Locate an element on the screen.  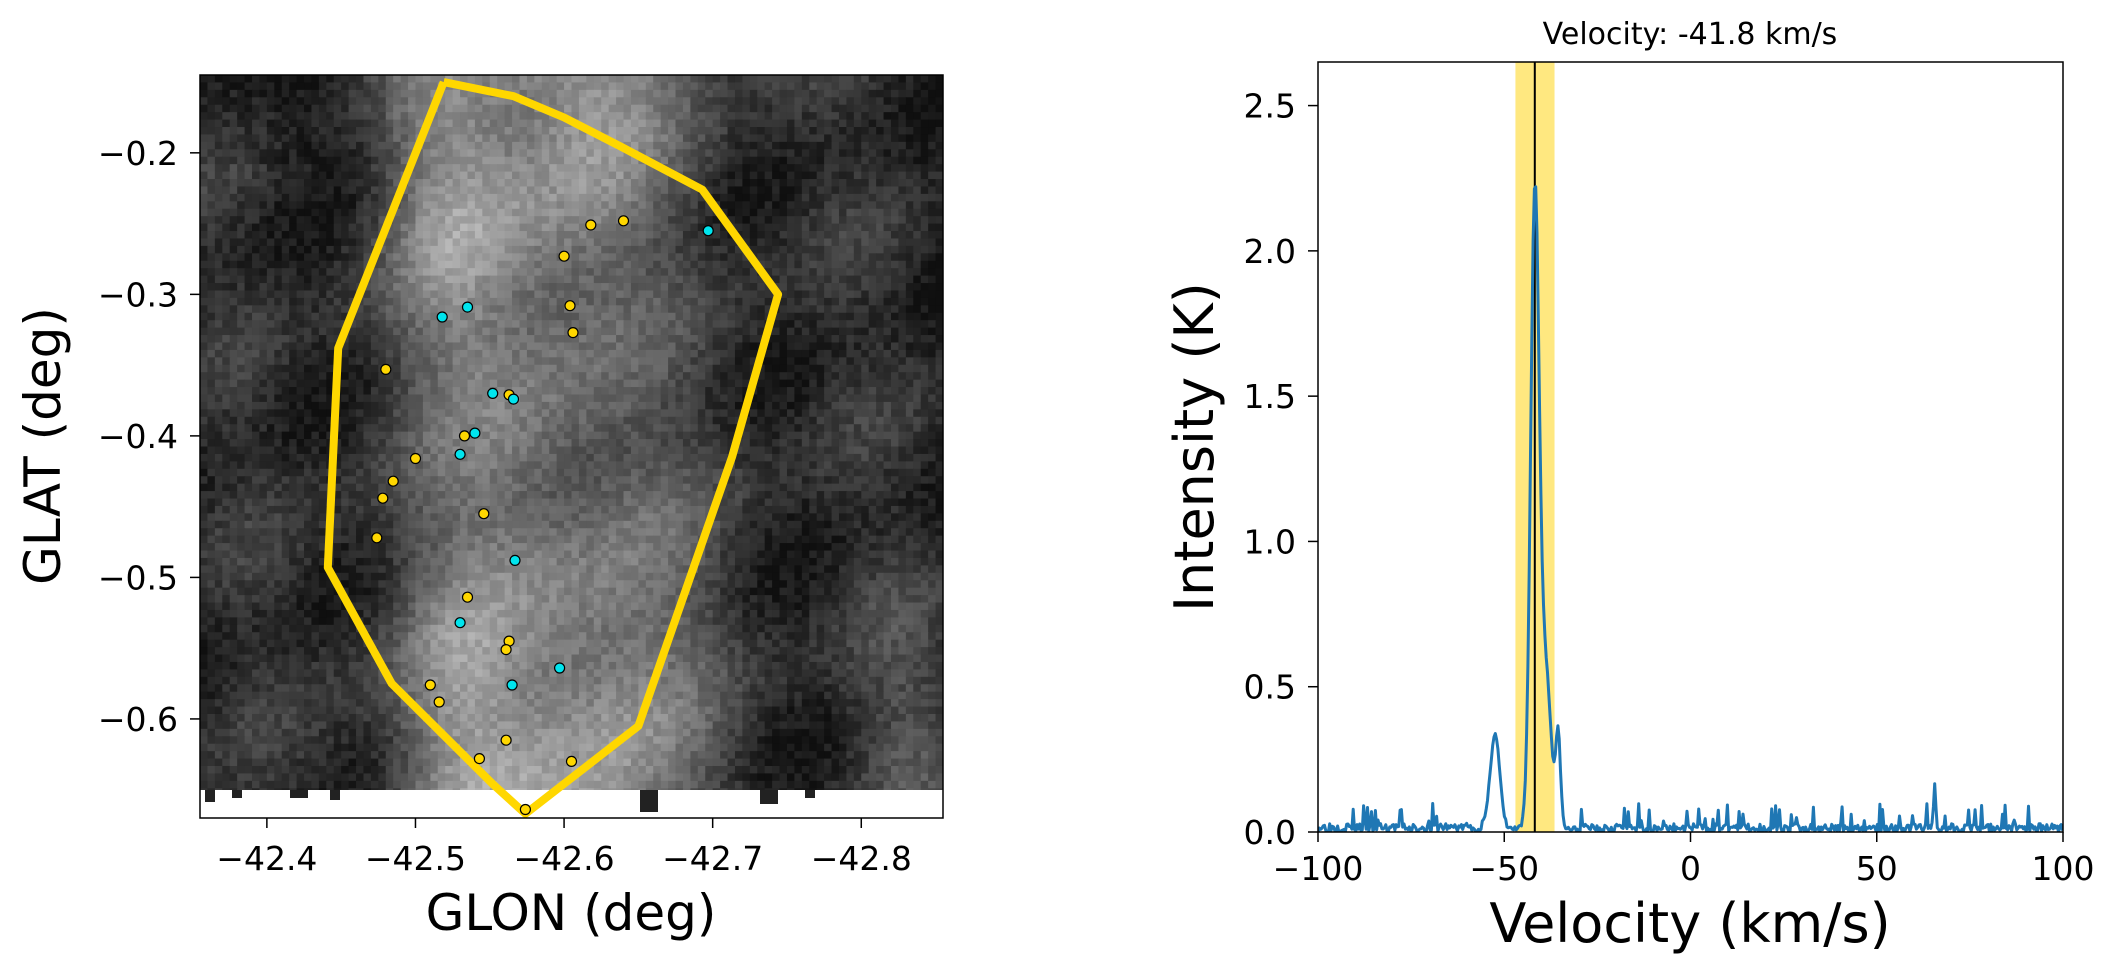
map-y-label: GLAT (deg) is located at coordinates (43, 446).